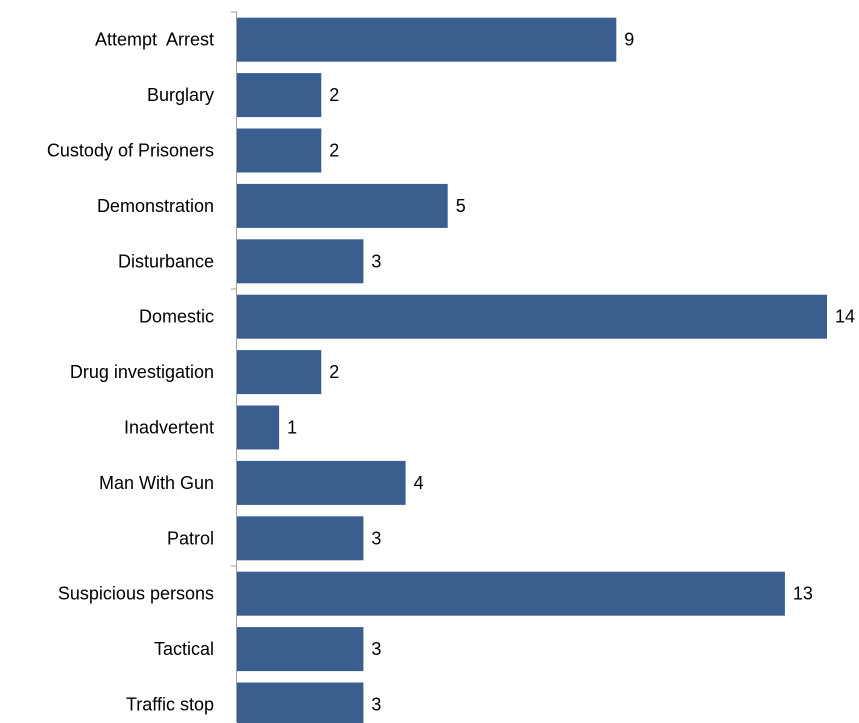 The height and width of the screenshot is (723, 859). Describe the element at coordinates (845, 317) in the screenshot. I see `data-label-domestic: 14` at that location.